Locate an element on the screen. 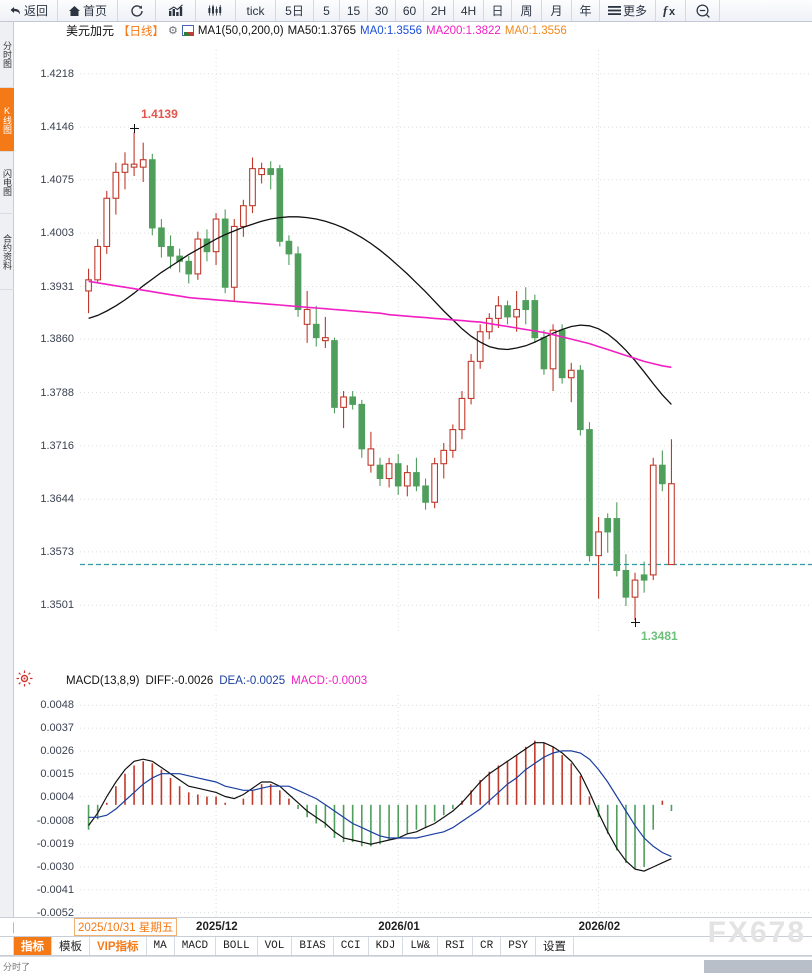 The width and height of the screenshot is (812, 975). period-5day-label: 5日 is located at coordinates (294, 11).